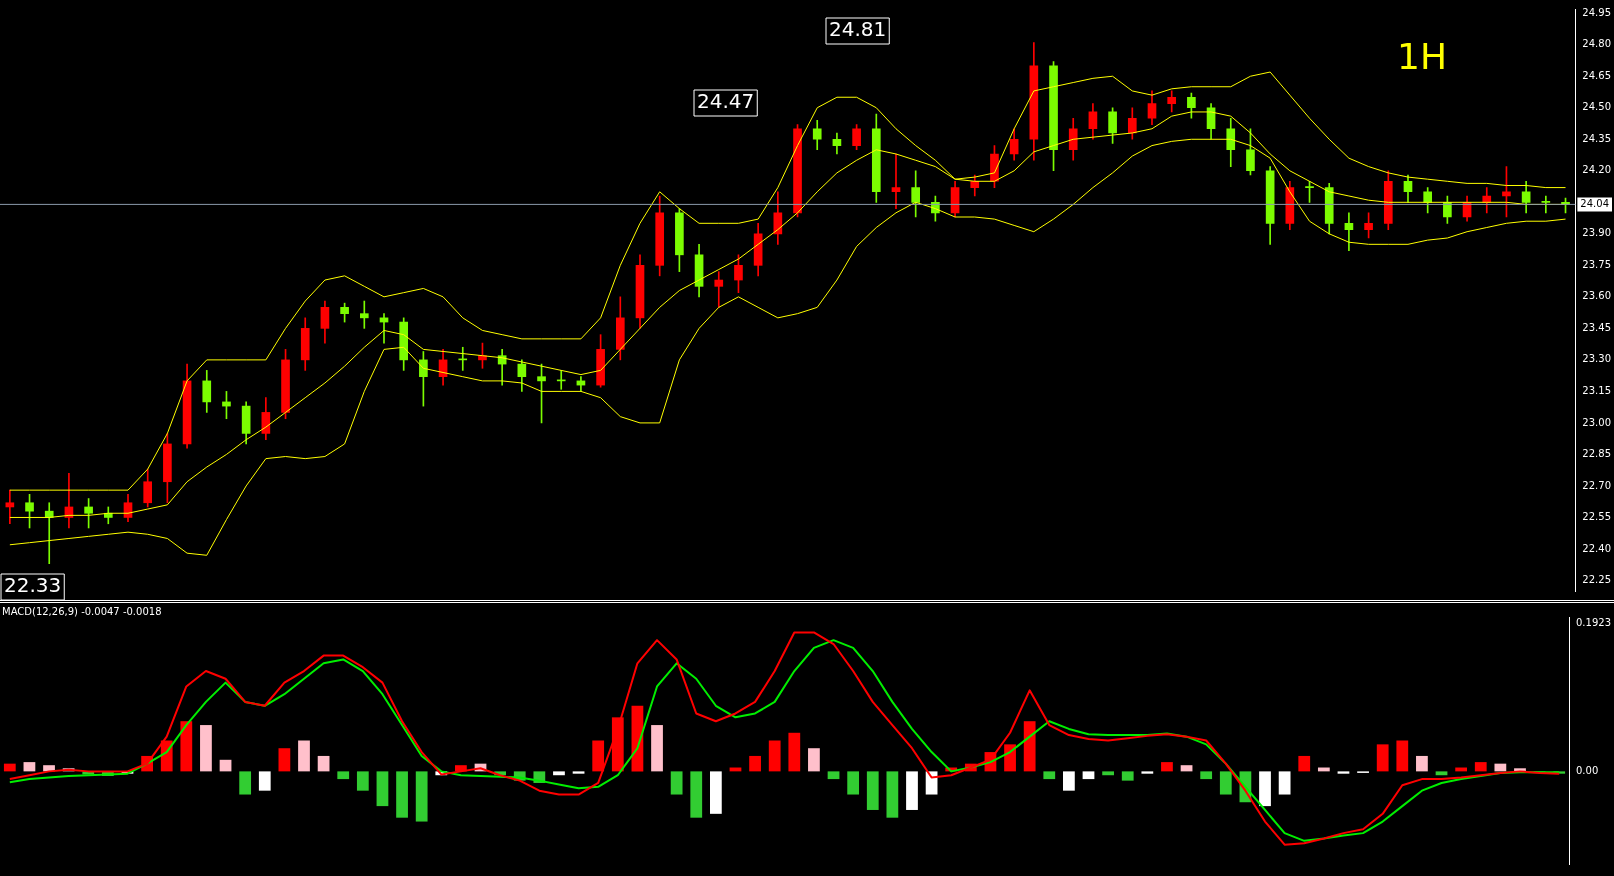  I want to click on y-tick-label: 22.40, so click(1597, 548).